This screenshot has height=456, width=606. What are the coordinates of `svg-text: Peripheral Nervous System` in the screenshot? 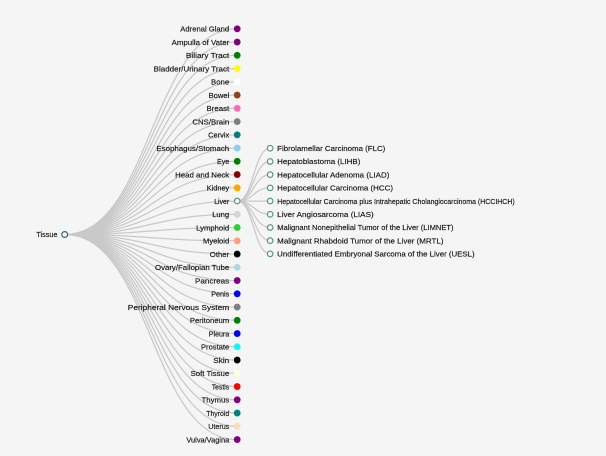 It's located at (178, 307).